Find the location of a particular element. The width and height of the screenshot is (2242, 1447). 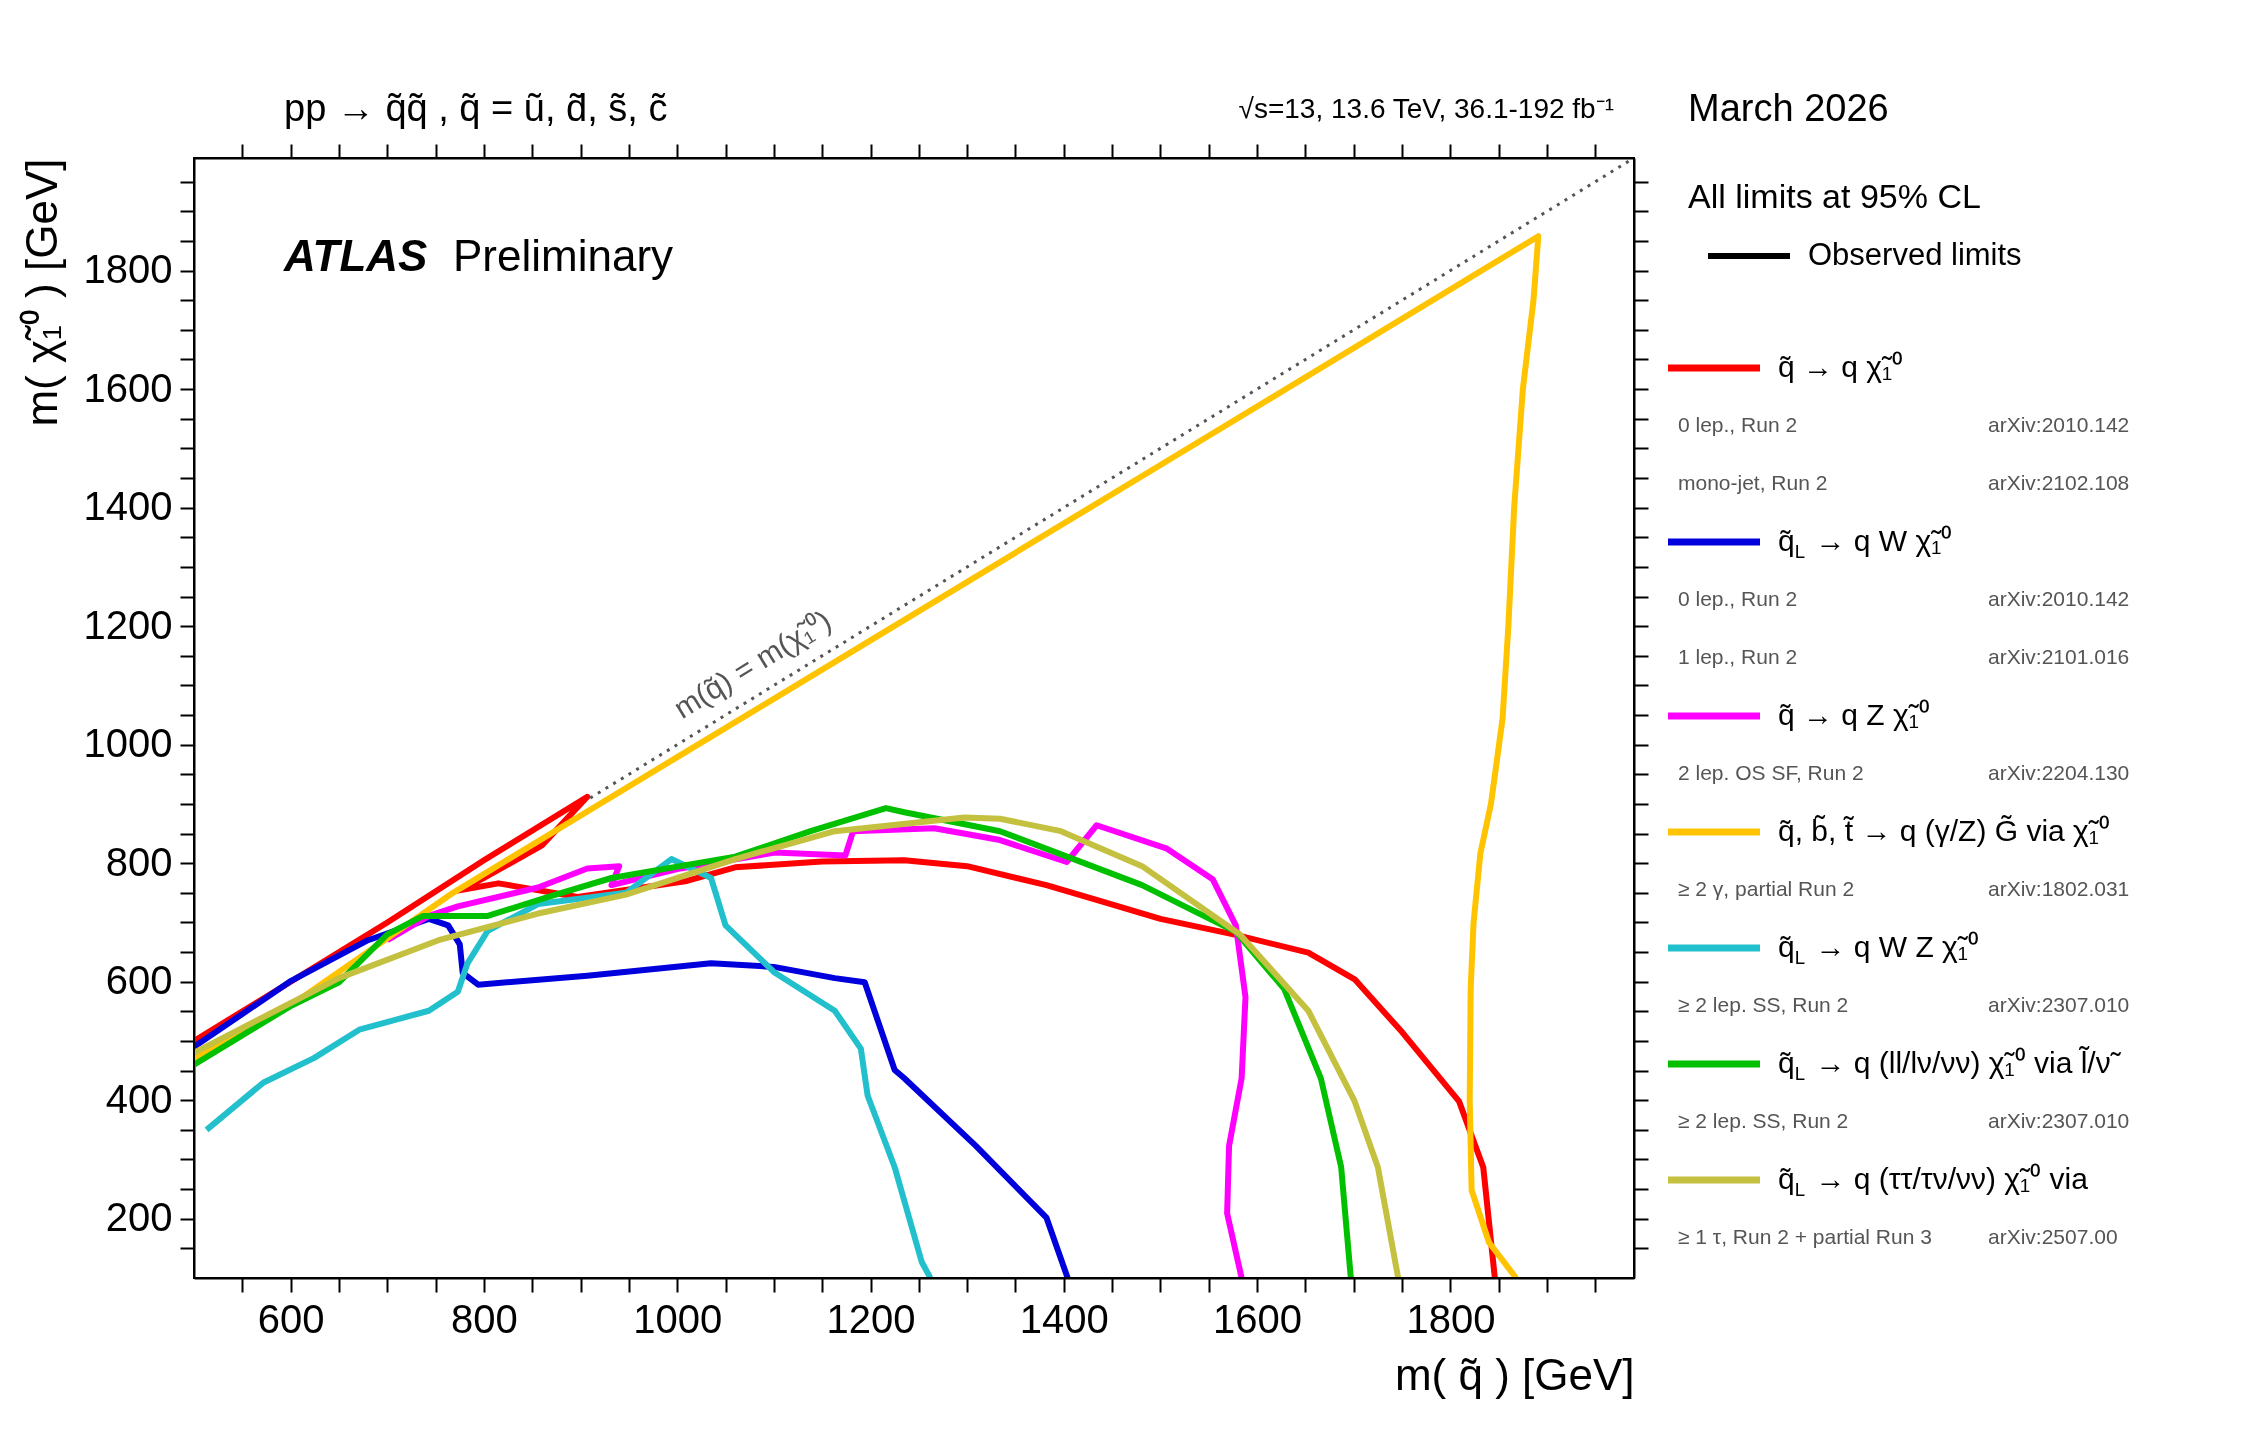

legend-label: q̃, b̃, t̃ → q (γ/Z) G̃ via χ̃₁⁰ is located at coordinates (1944, 830).